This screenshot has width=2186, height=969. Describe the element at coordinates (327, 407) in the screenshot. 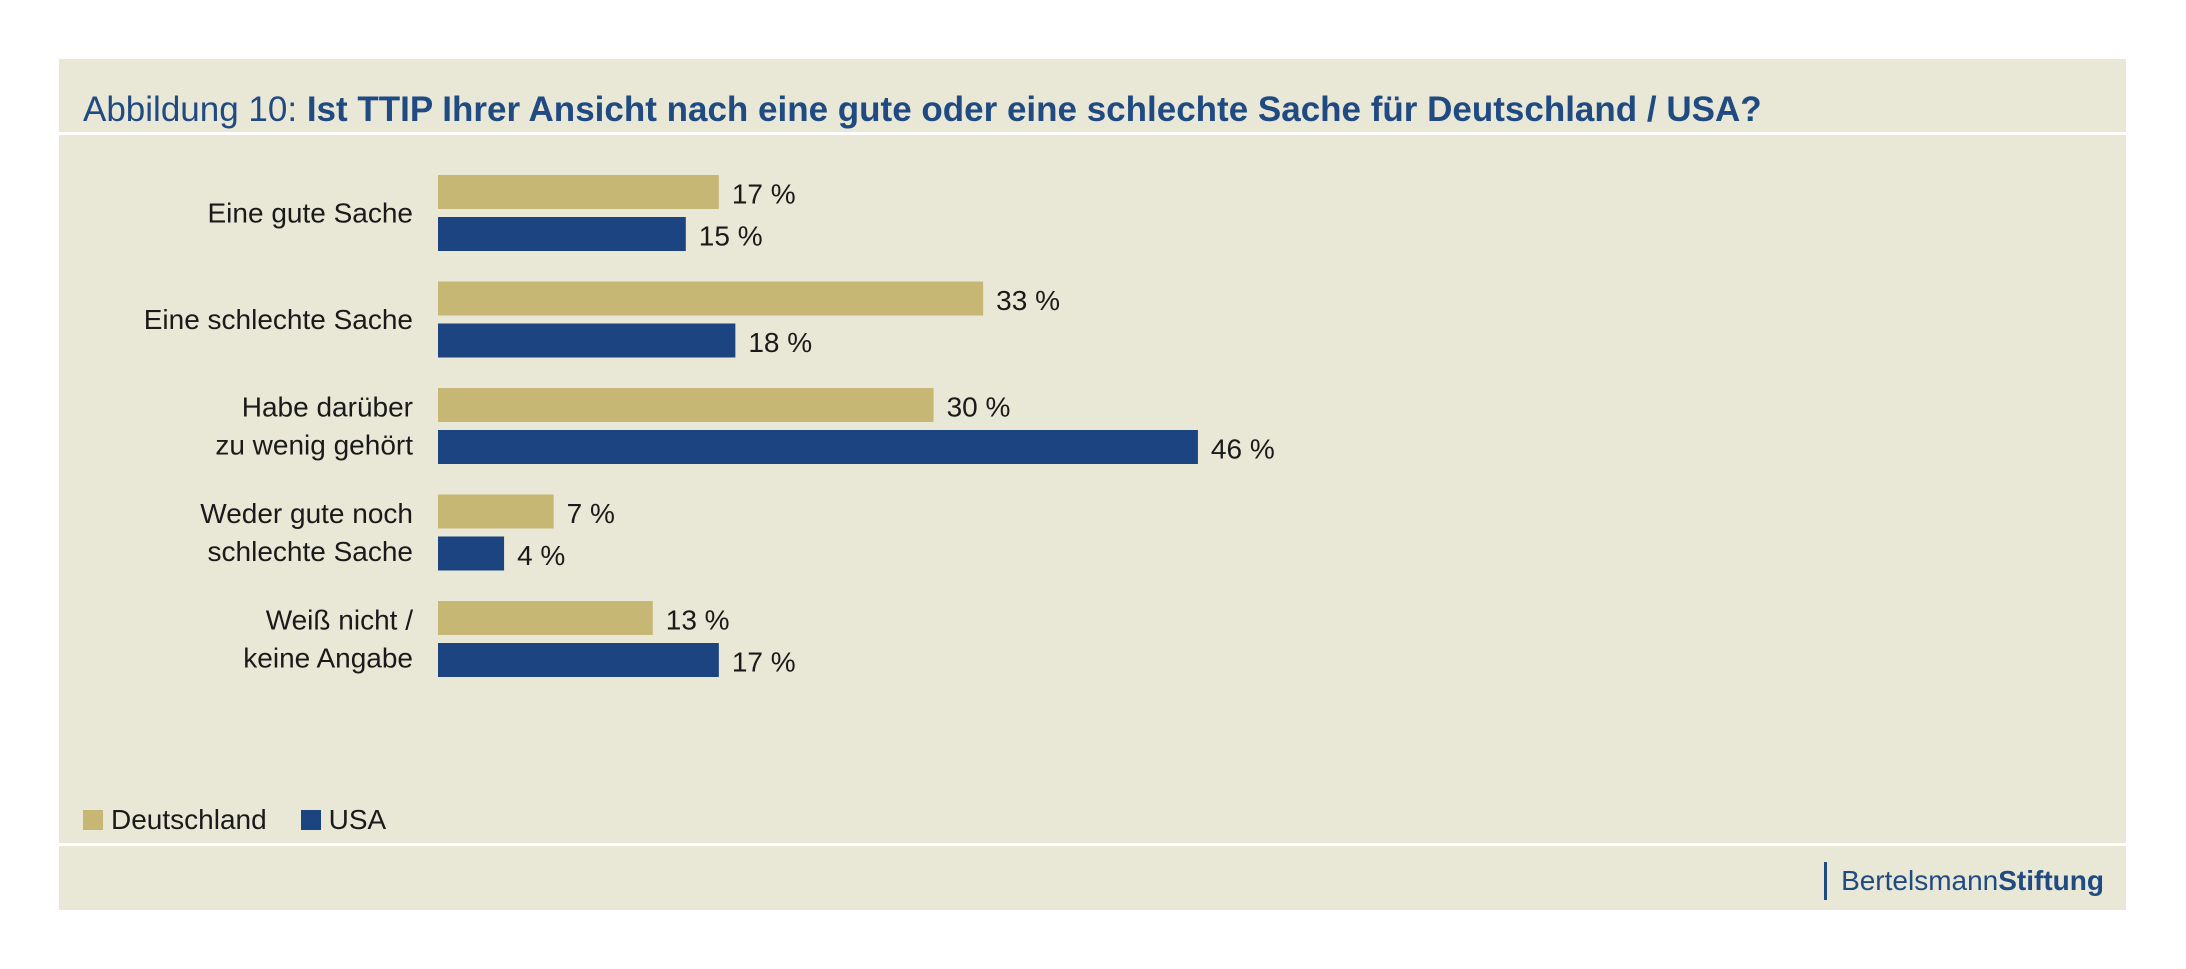

I see `category-label: Habe darüber` at that location.